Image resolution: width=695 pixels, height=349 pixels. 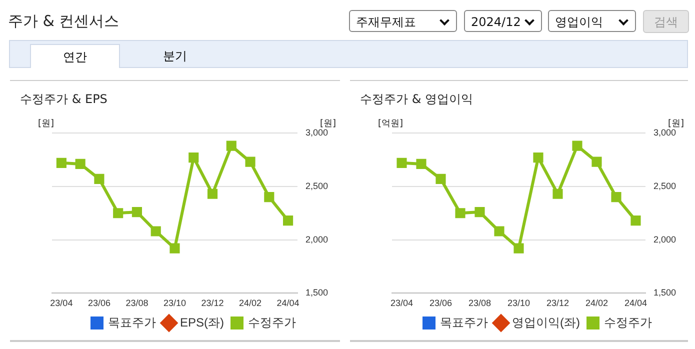 What do you see at coordinates (416, 99) in the screenshot?
I see `chart-title: 수정주가 & 영업이익` at bounding box center [416, 99].